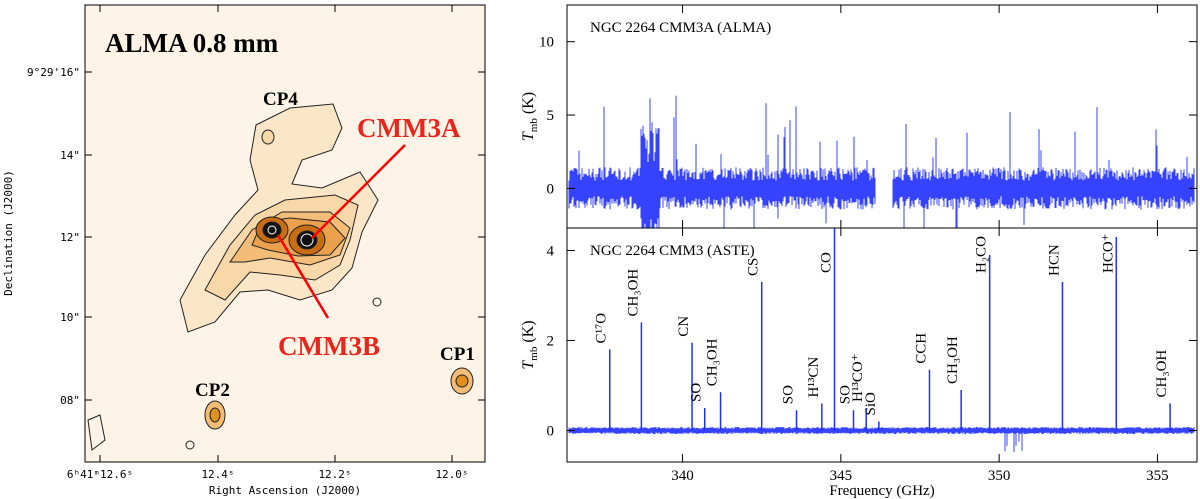  What do you see at coordinates (70, 155) in the screenshot?
I see `y-tick-label: 14"` at bounding box center [70, 155].